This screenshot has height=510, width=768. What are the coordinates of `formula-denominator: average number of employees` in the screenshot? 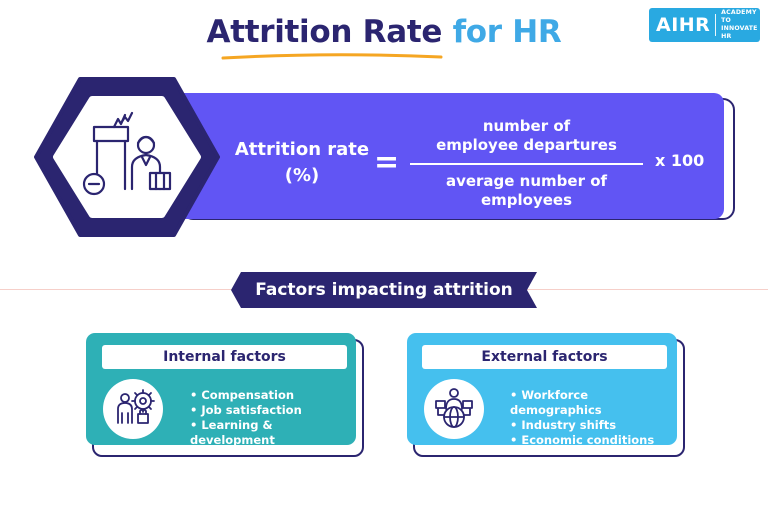 It's located at (526, 191).